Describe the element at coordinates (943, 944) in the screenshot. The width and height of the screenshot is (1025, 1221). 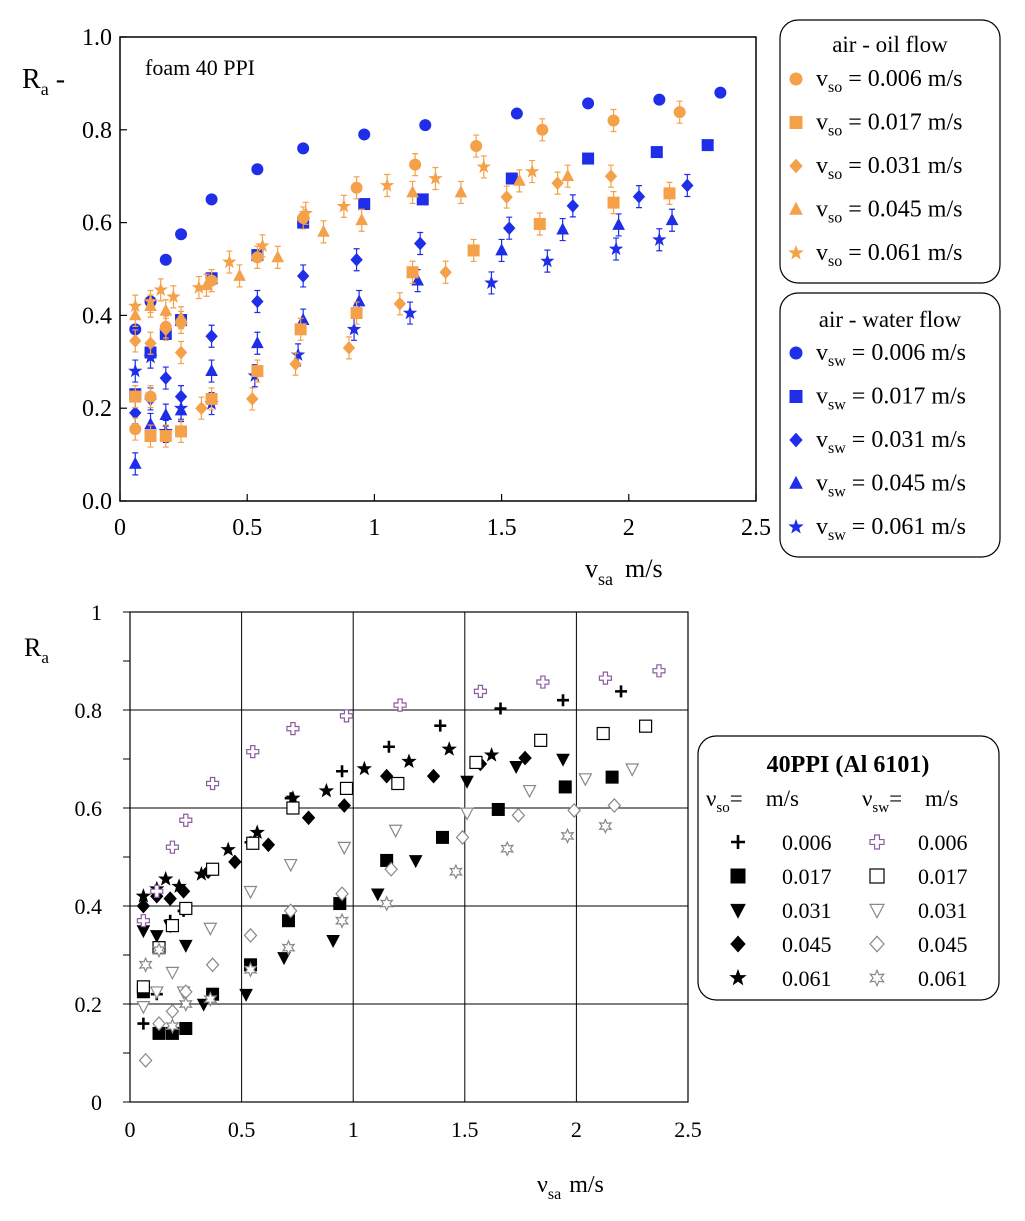
I see `bottom-legend-right-value: 0.045` at that location.